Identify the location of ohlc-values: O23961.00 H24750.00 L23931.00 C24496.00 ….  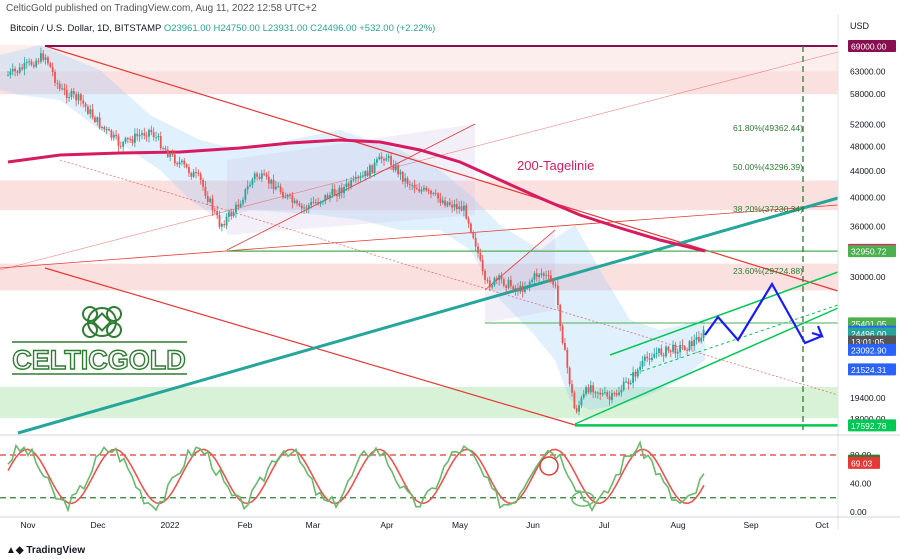
(299, 28).